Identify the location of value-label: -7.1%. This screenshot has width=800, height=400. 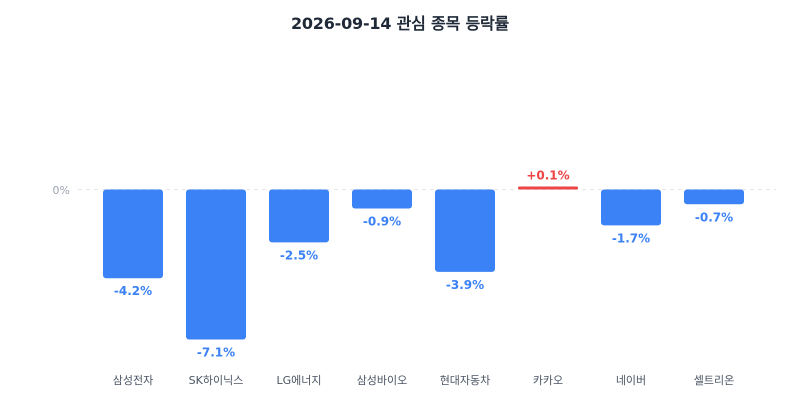
(216, 353).